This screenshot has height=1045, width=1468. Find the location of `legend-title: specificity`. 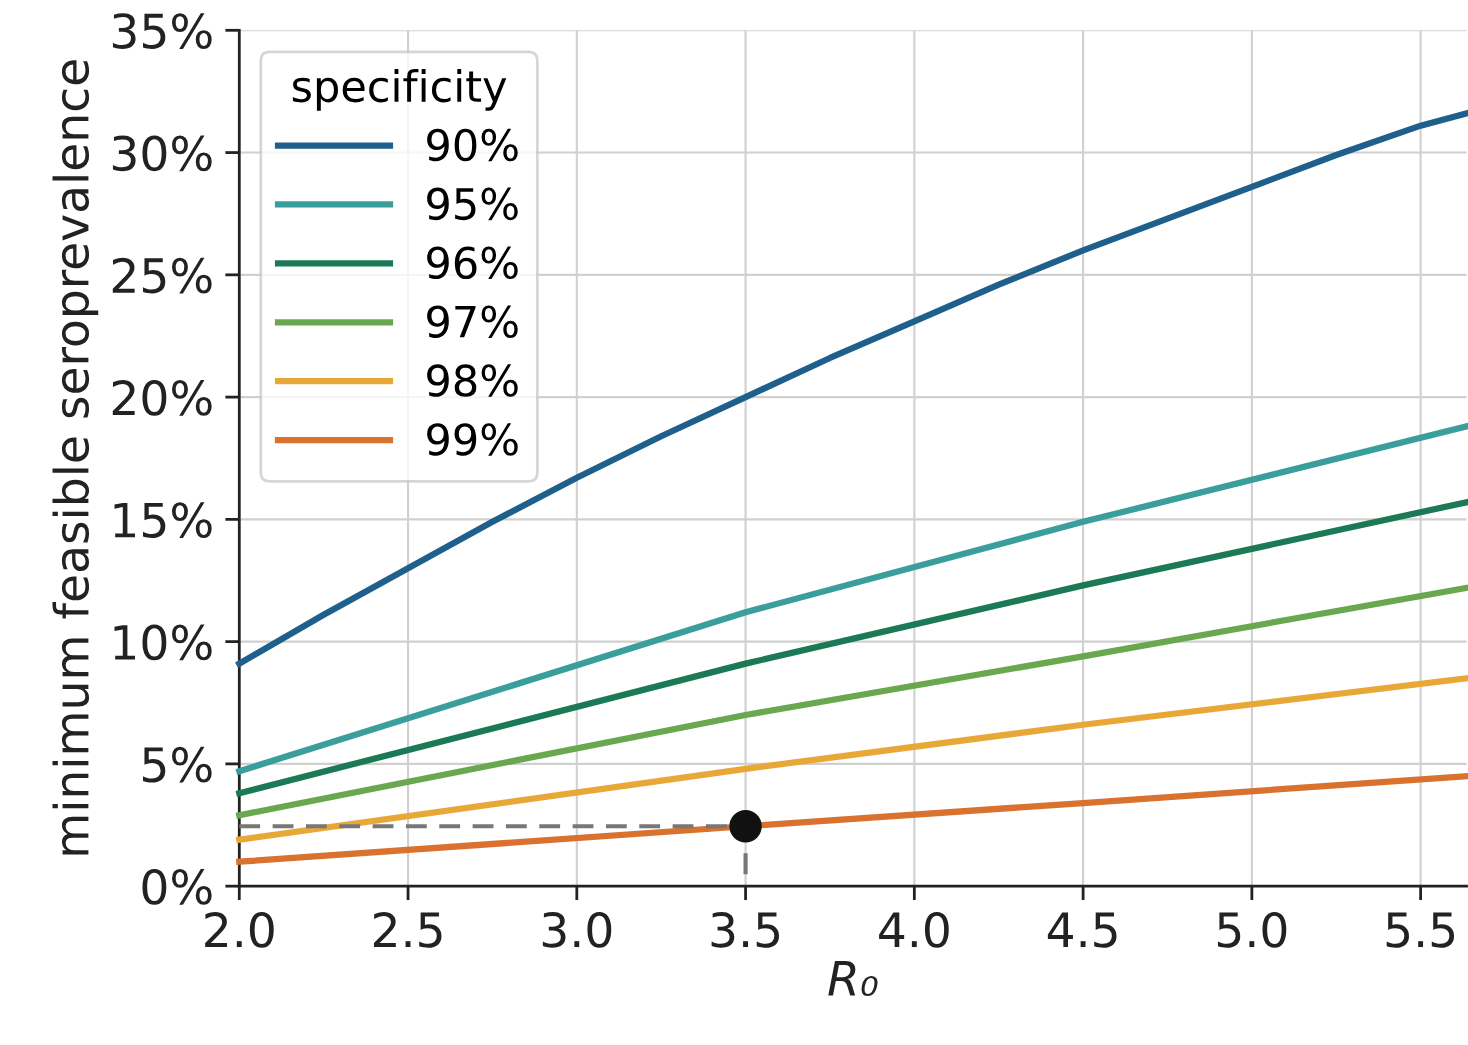

legend-title: specificity is located at coordinates (399, 90).